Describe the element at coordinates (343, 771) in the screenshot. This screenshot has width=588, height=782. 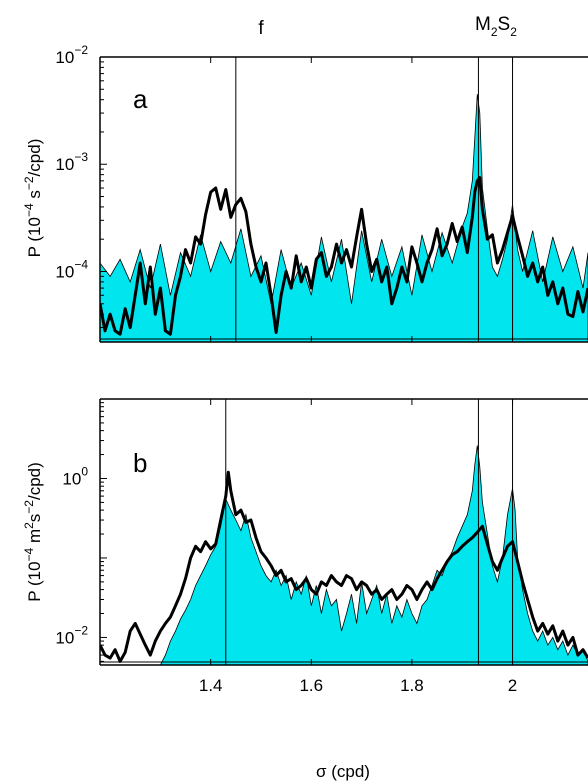
I see `x-axis-title: σ (cpd)` at that location.